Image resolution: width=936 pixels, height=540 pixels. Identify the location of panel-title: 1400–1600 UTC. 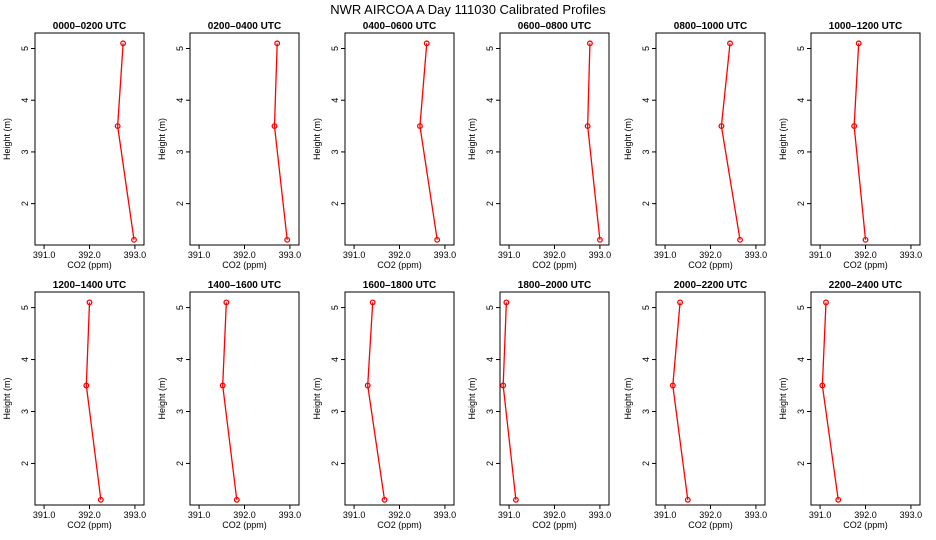
(244, 285).